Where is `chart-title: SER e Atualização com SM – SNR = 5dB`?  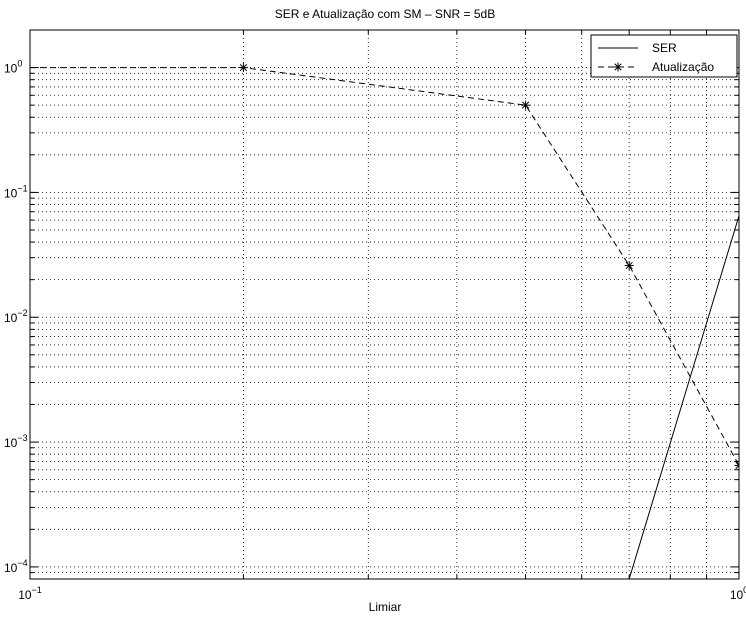
chart-title: SER e Atualização com SM – SNR = 5dB is located at coordinates (385, 14).